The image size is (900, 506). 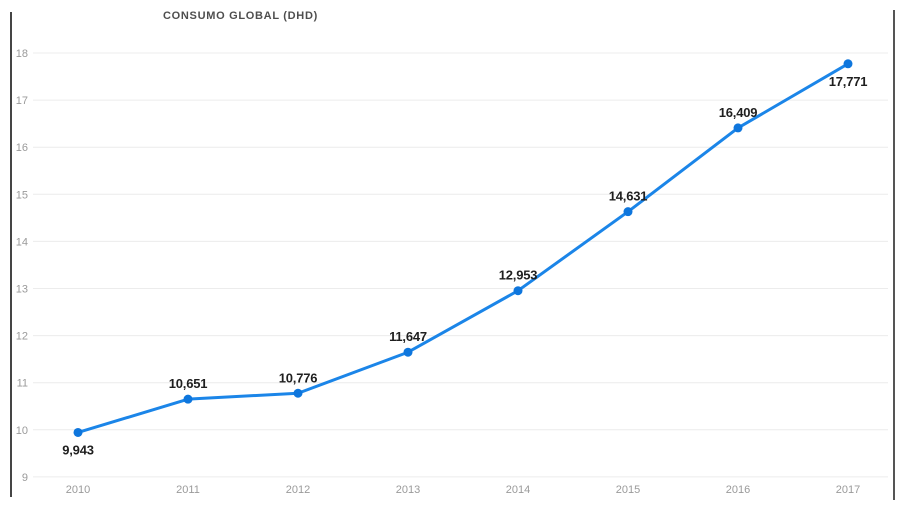 I want to click on x-axis-tick-label: 2010, so click(x=78, y=490).